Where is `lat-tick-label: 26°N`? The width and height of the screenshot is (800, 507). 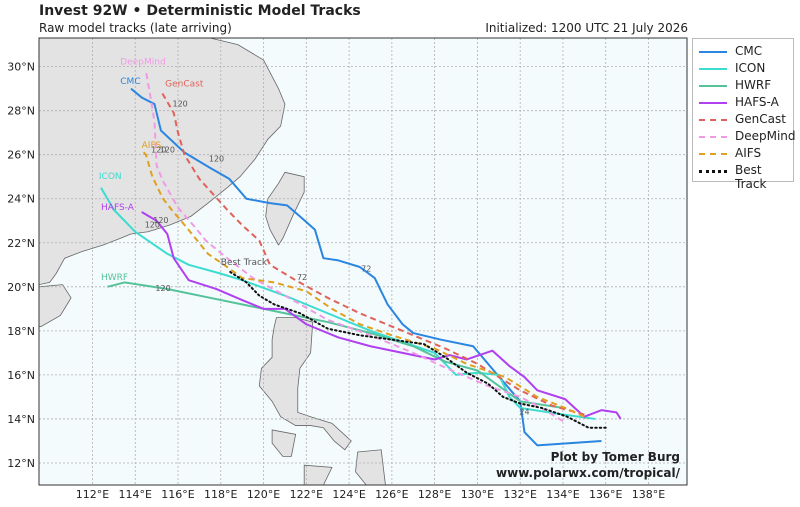
lat-tick-label: 26°N is located at coordinates (21, 155).